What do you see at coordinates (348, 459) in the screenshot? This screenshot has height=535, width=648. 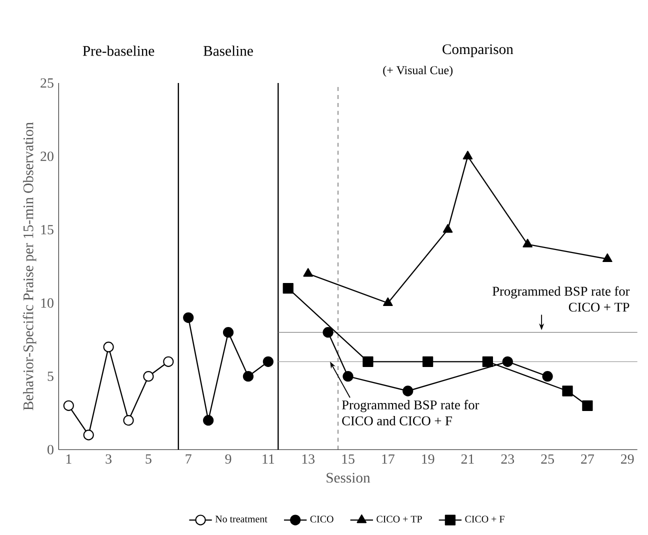 I see `x-tick-label: 15` at bounding box center [348, 459].